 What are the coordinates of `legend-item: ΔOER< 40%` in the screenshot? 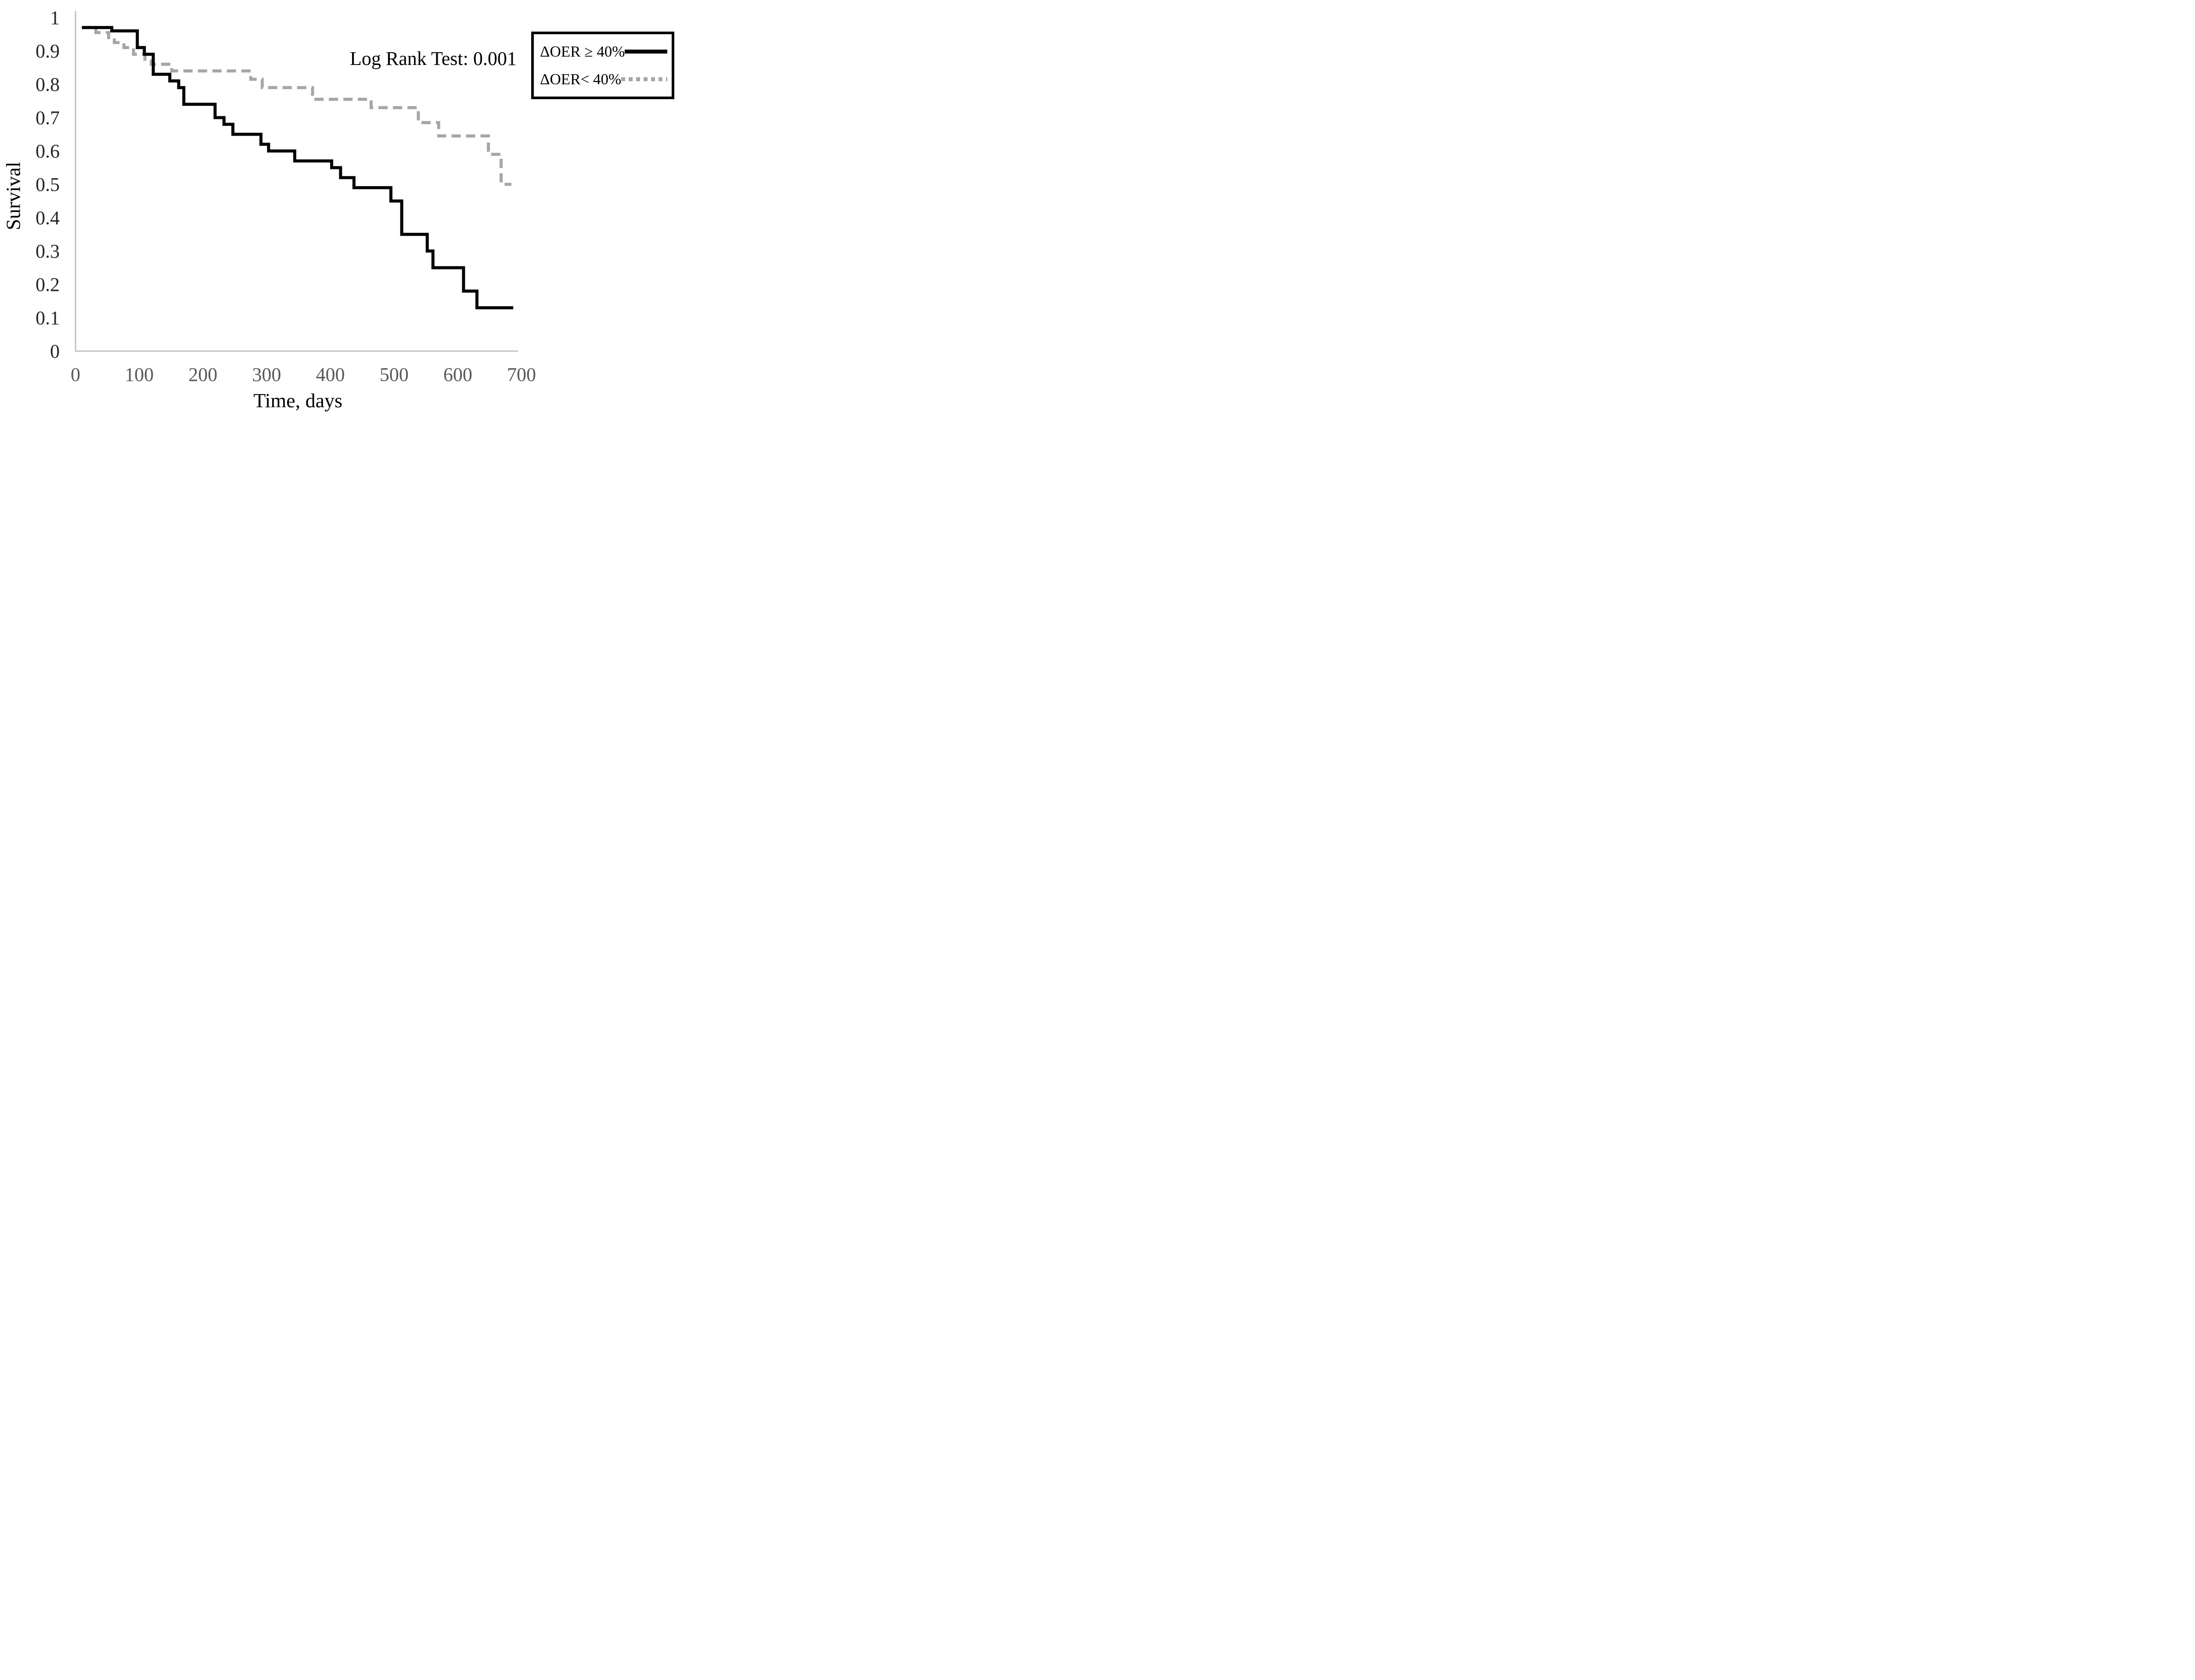 It's located at (603, 79).